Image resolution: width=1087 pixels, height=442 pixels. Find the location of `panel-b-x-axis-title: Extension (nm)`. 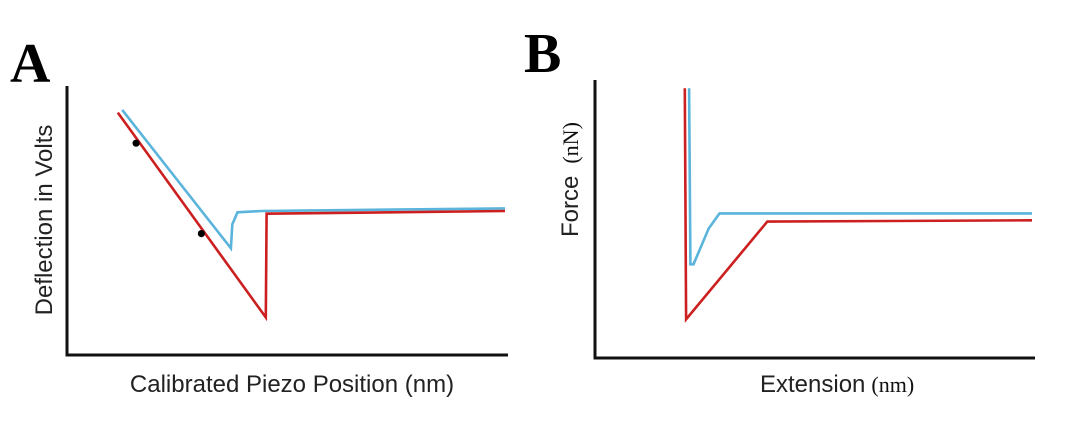

panel-b-x-axis-title: Extension (nm) is located at coordinates (837, 384).